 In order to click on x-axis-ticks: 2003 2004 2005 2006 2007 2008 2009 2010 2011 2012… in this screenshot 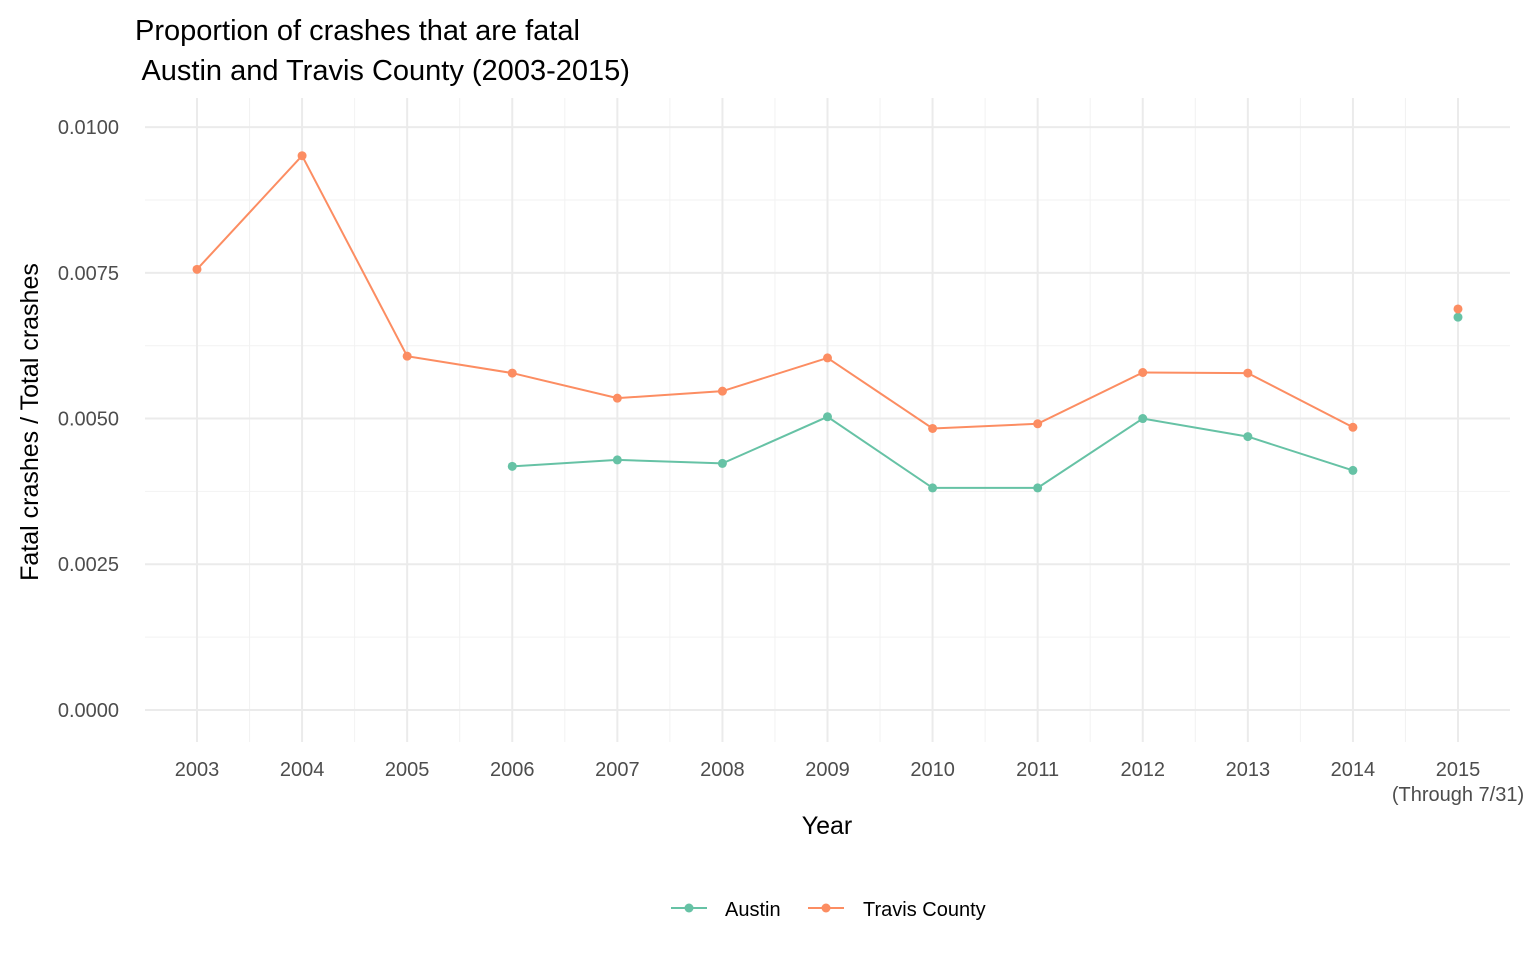, I will do `click(849, 782)`.